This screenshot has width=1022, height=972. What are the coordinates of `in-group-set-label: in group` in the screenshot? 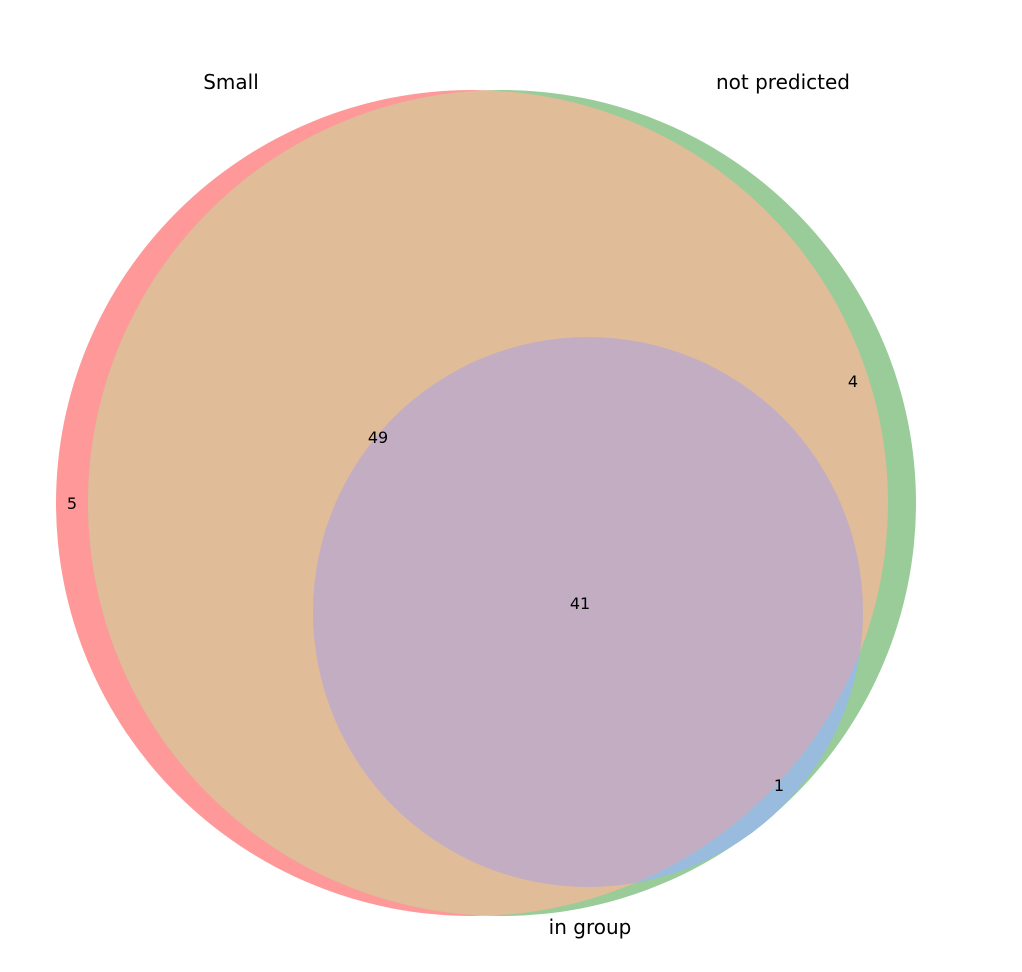 It's located at (590, 927).